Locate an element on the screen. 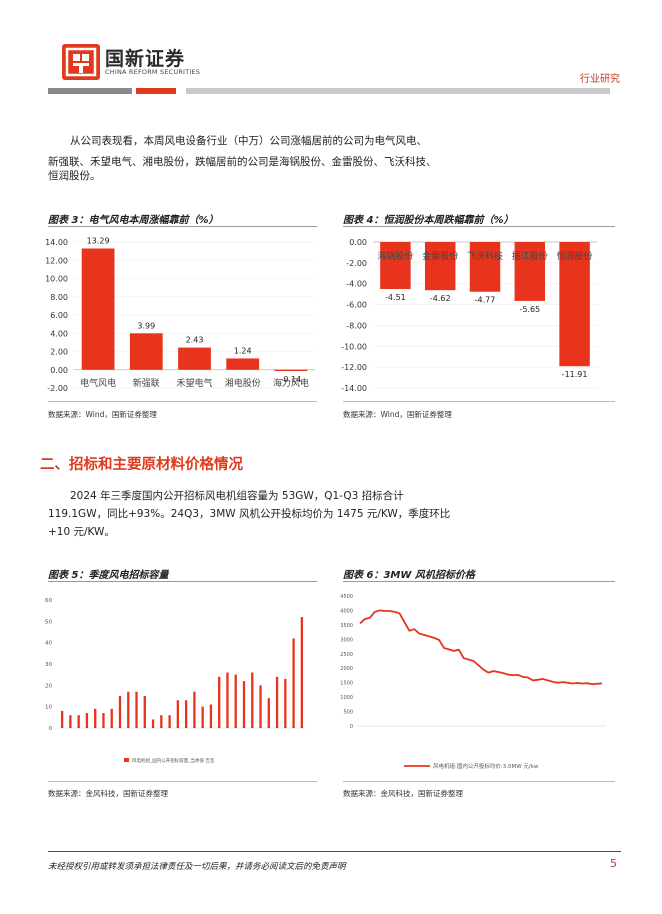 Image resolution: width=662 pixels, height=914 pixels. brand-name-en: CHINA REFORM SECURITIES is located at coordinates (153, 72).